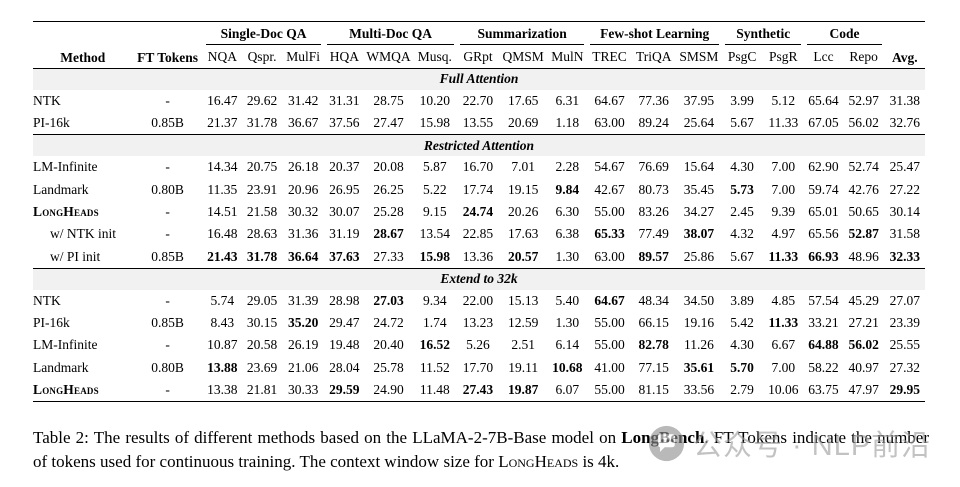 The width and height of the screenshot is (960, 487). What do you see at coordinates (742, 100) in the screenshot?
I see `metric-cell: 3.99` at bounding box center [742, 100].